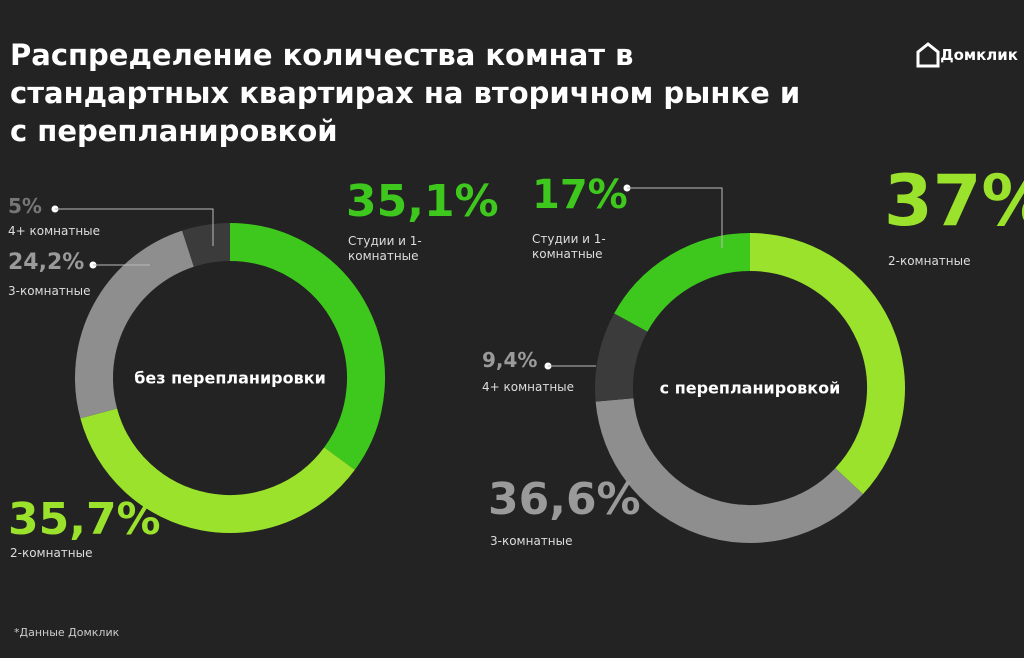  What do you see at coordinates (25, 206) in the screenshot?
I see `value-label: 5%` at bounding box center [25, 206].